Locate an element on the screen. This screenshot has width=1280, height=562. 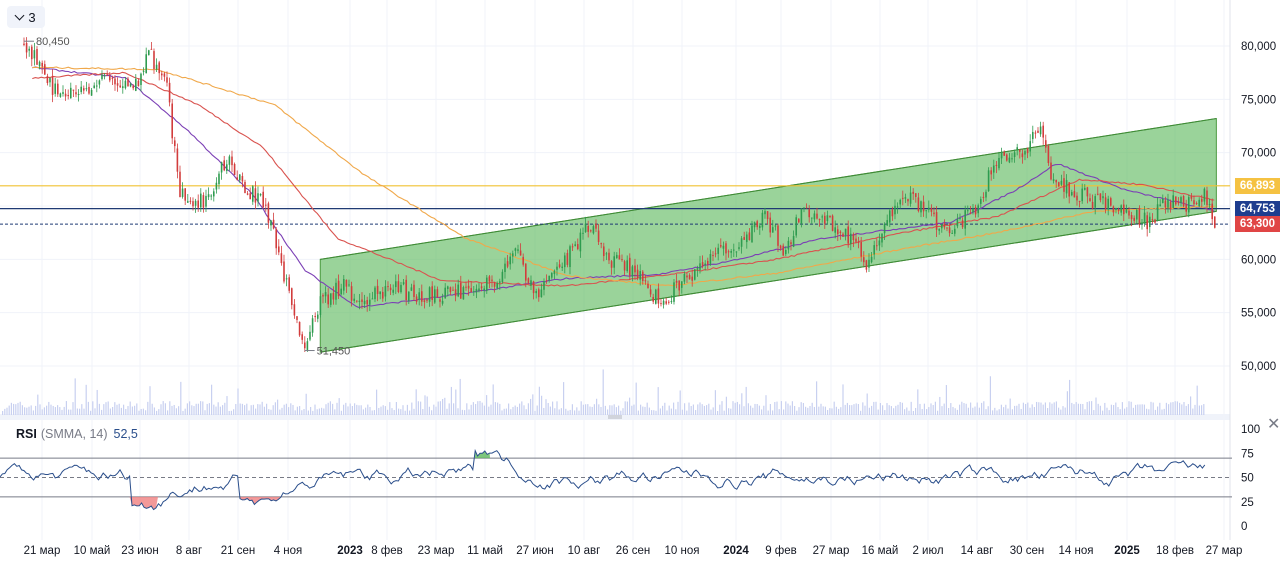
horizontal-lines is located at coordinates (615, 205).